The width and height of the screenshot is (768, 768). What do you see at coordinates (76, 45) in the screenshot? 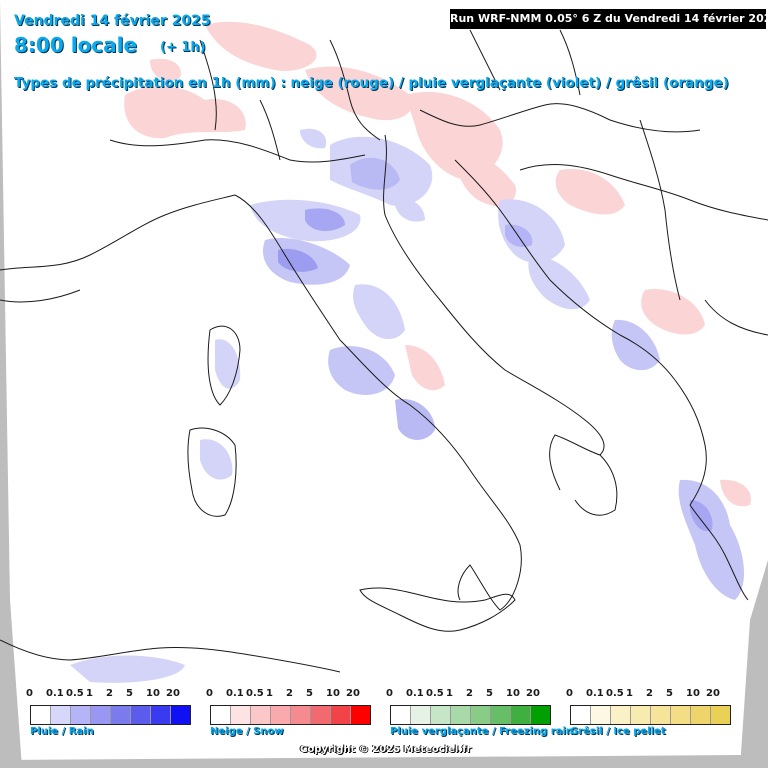
I see `forecast-time: 8:00 locale` at bounding box center [76, 45].